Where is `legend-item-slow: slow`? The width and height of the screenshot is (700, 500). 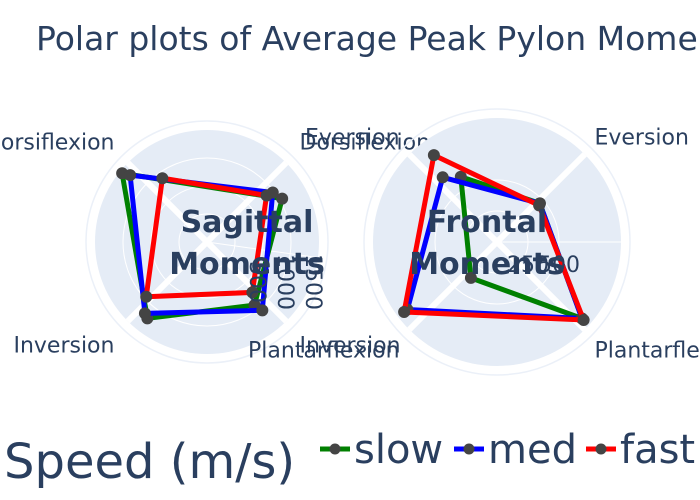
legend-item-slow: slow is located at coordinates (381, 450).